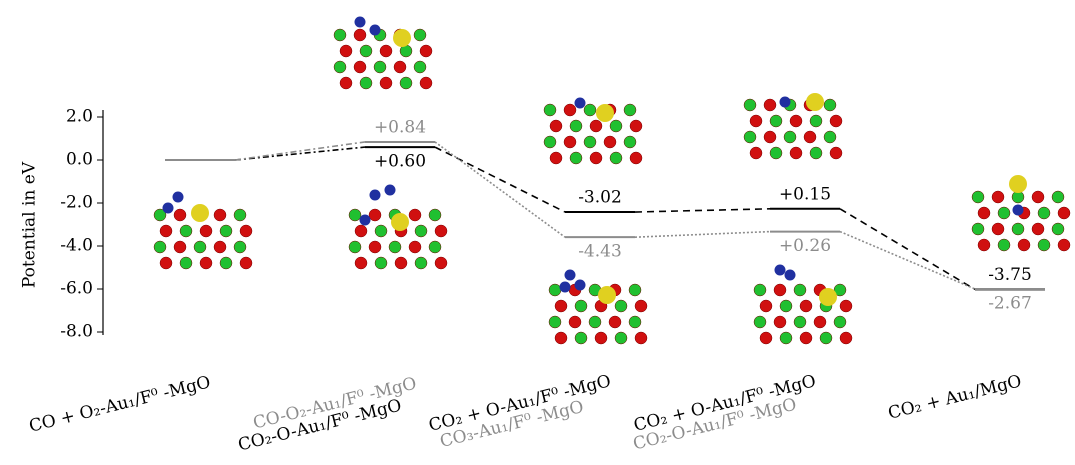 Image resolution: width=1075 pixels, height=465 pixels. What do you see at coordinates (400, 127) in the screenshot?
I see `value-label: +0.84` at bounding box center [400, 127].